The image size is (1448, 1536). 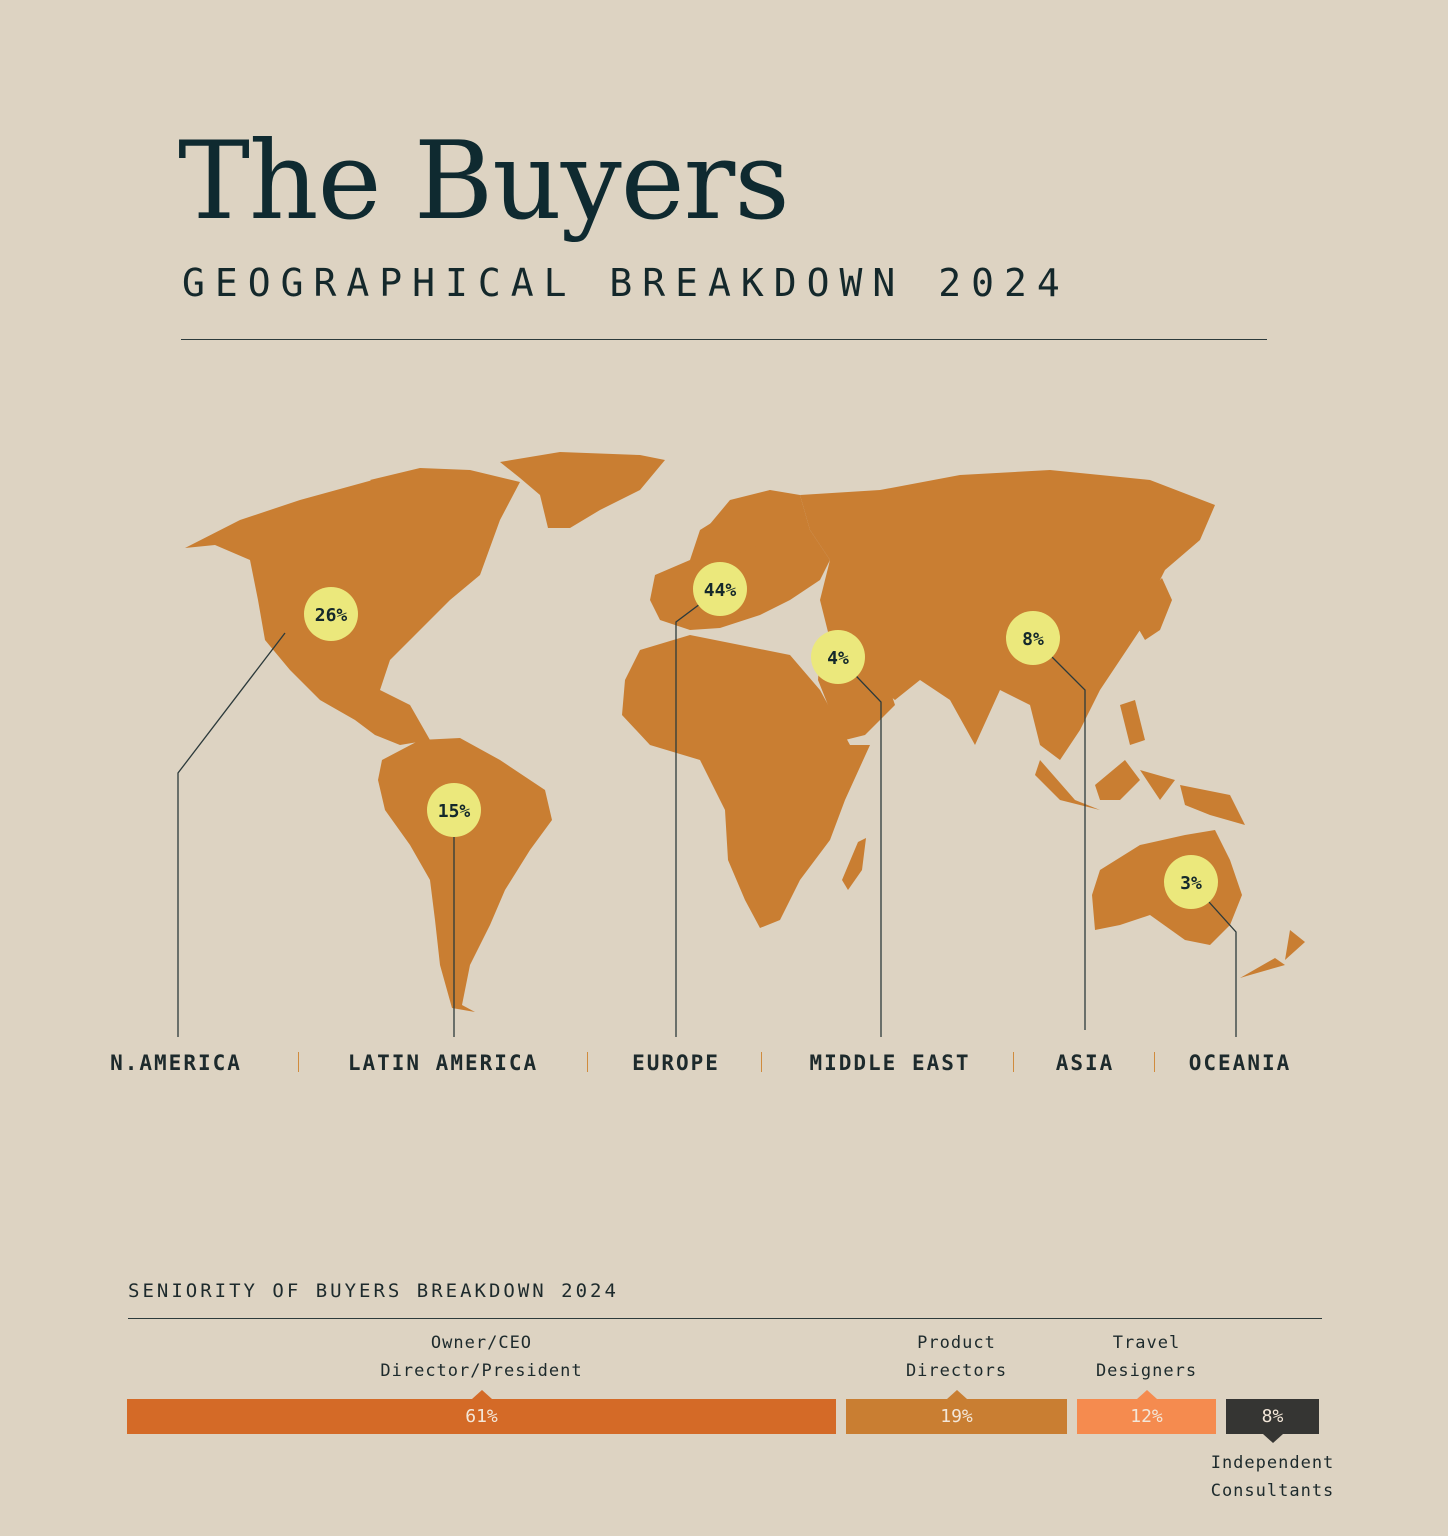 I want to click on region-label-asia: ASIA, so click(x=1085, y=1063).